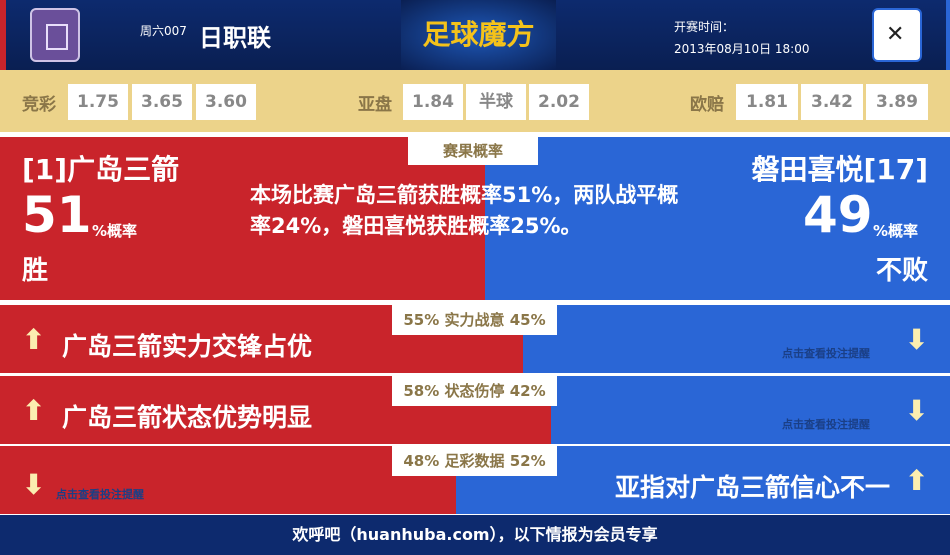 The image size is (950, 555). I want to click on row-label: 58% 状态伤停 42%, so click(474, 391).